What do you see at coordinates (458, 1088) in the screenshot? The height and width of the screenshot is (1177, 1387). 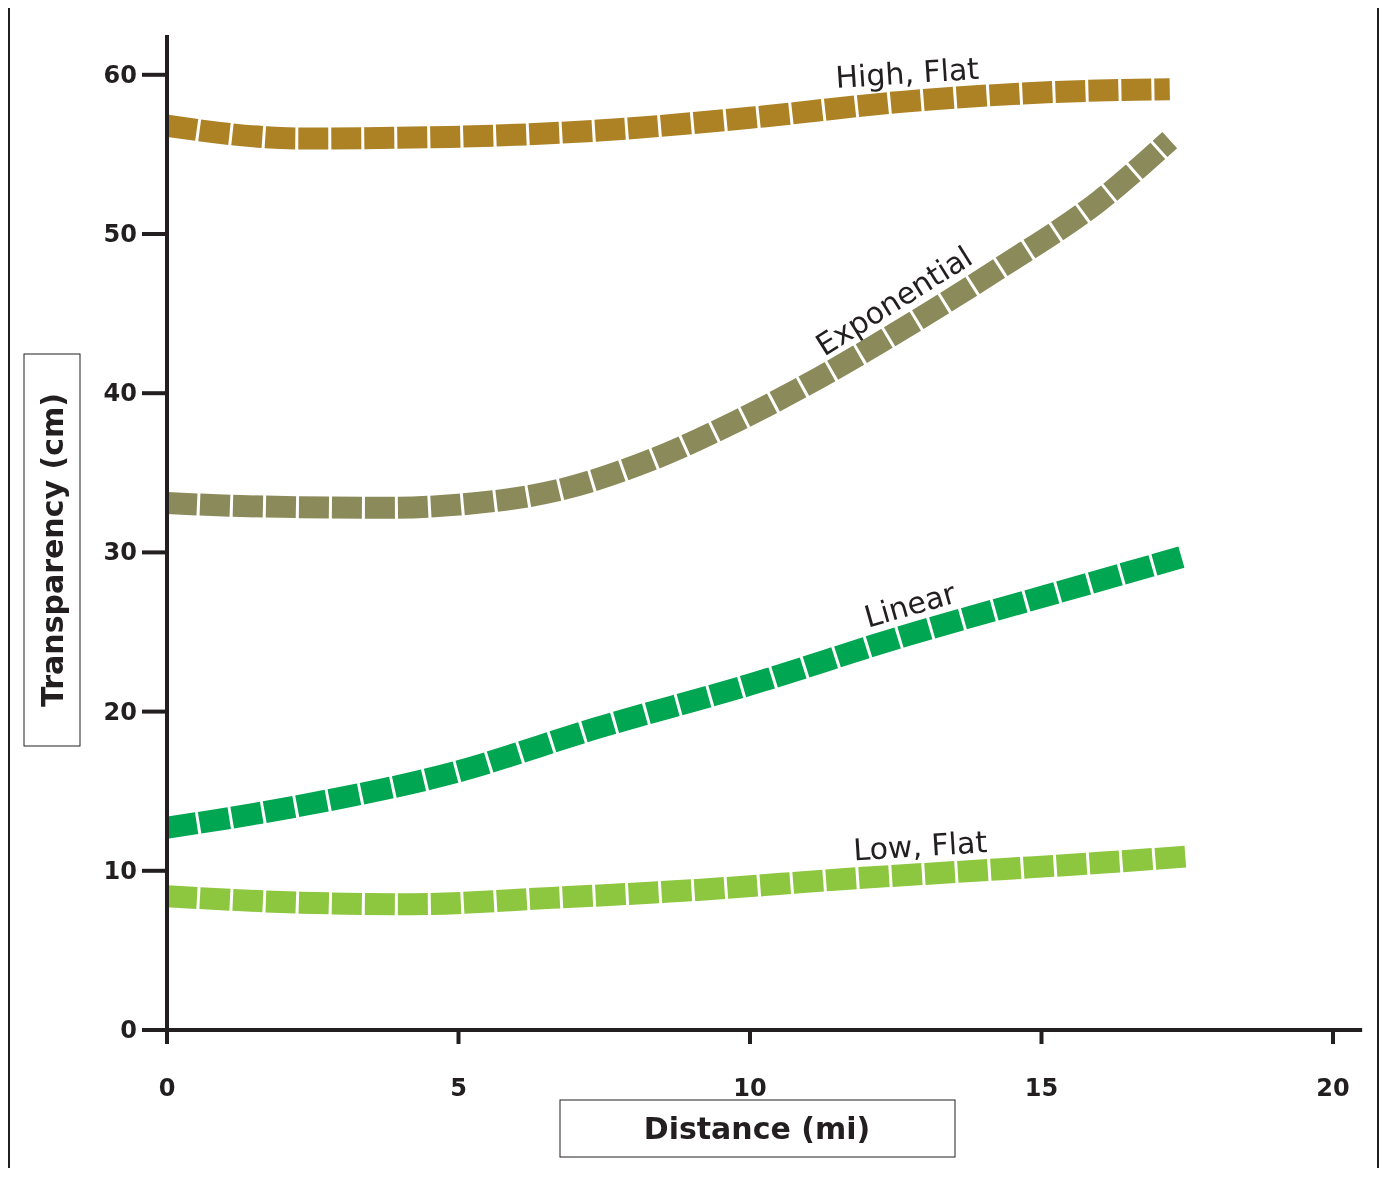 I see `x-tick-label: 5` at bounding box center [458, 1088].